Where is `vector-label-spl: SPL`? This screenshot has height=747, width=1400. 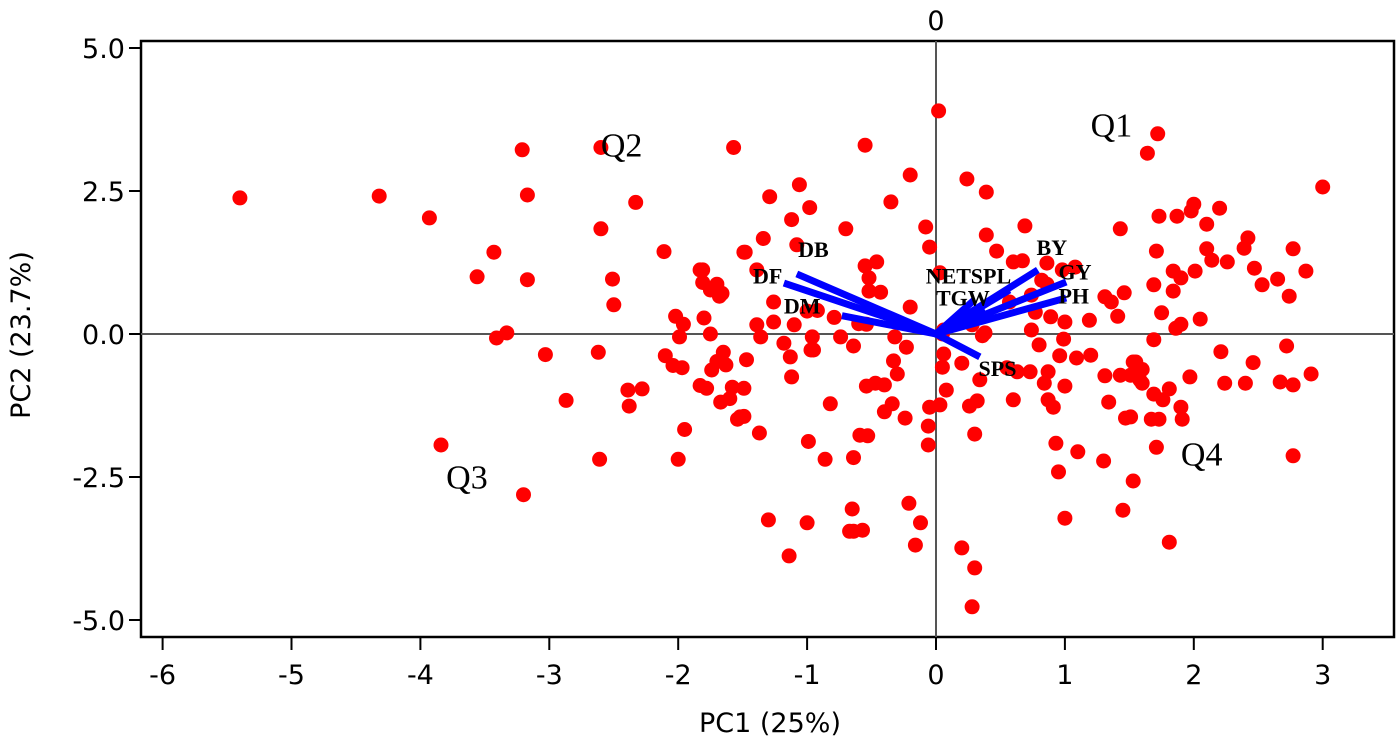 vector-label-spl: SPL is located at coordinates (991, 276).